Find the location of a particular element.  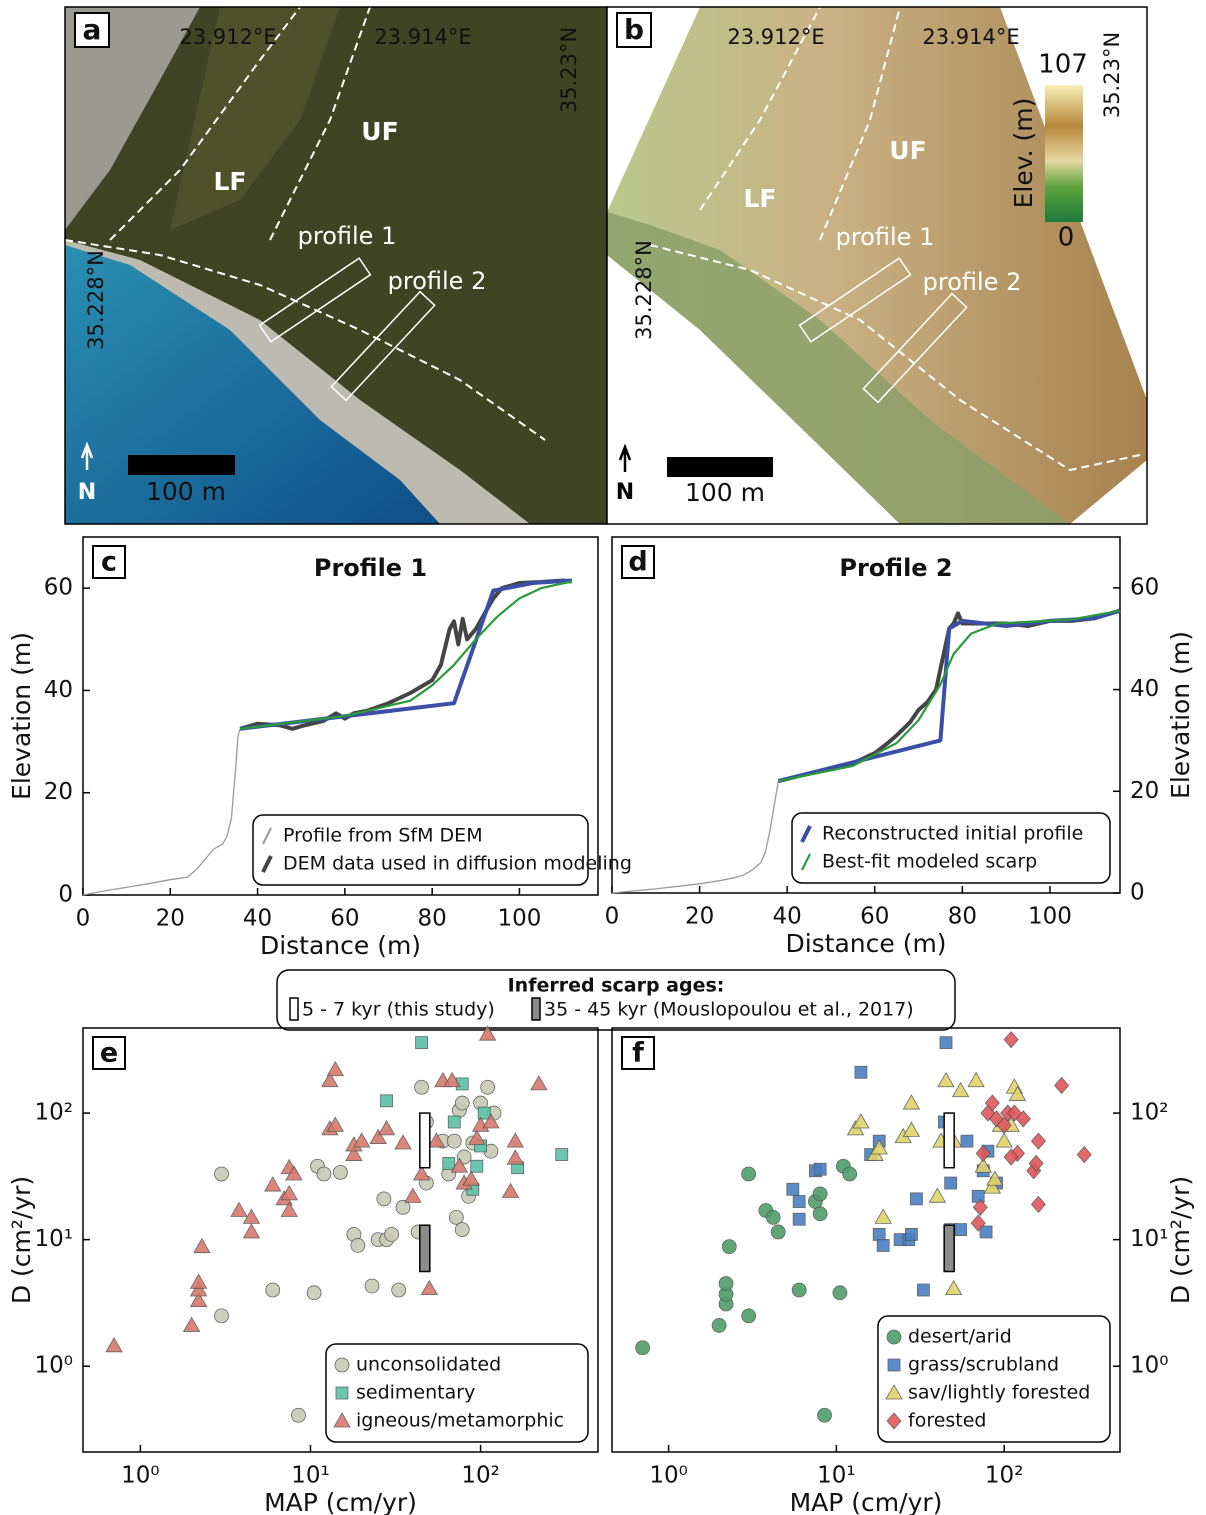

panel-letter: e is located at coordinates (109, 1053).